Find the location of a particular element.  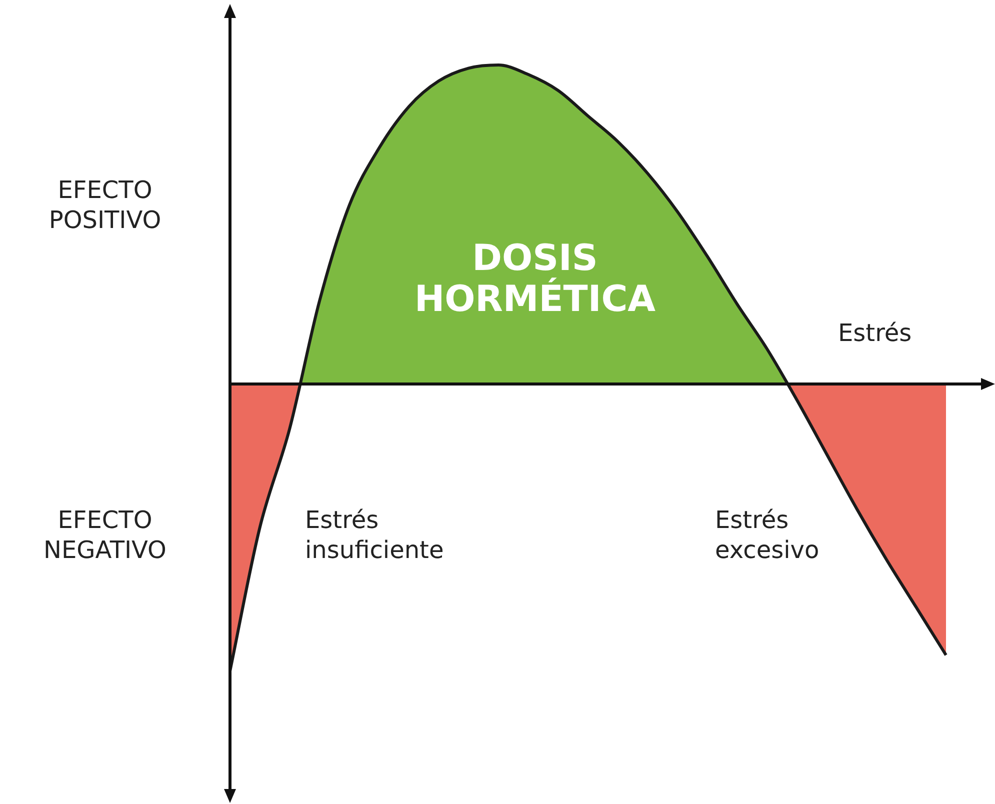

annotation: Estrés insuficiente is located at coordinates (374, 535).